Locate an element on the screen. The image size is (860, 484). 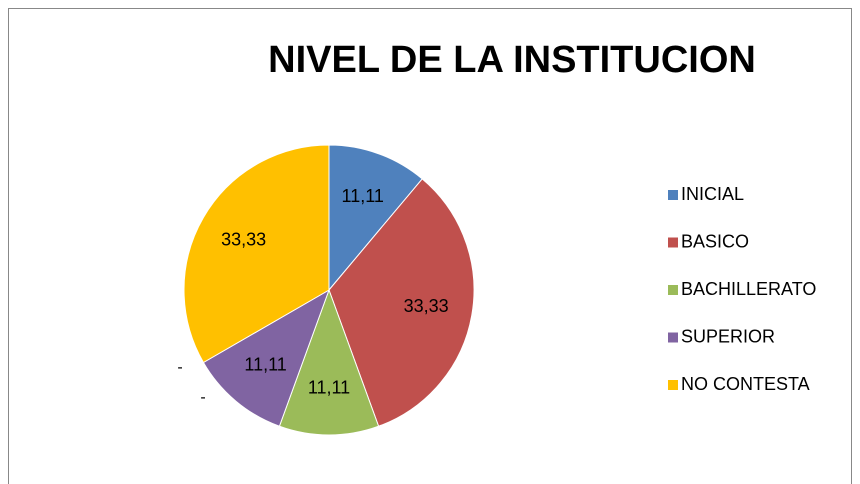
legend-label: SUPERIOR is located at coordinates (728, 336).